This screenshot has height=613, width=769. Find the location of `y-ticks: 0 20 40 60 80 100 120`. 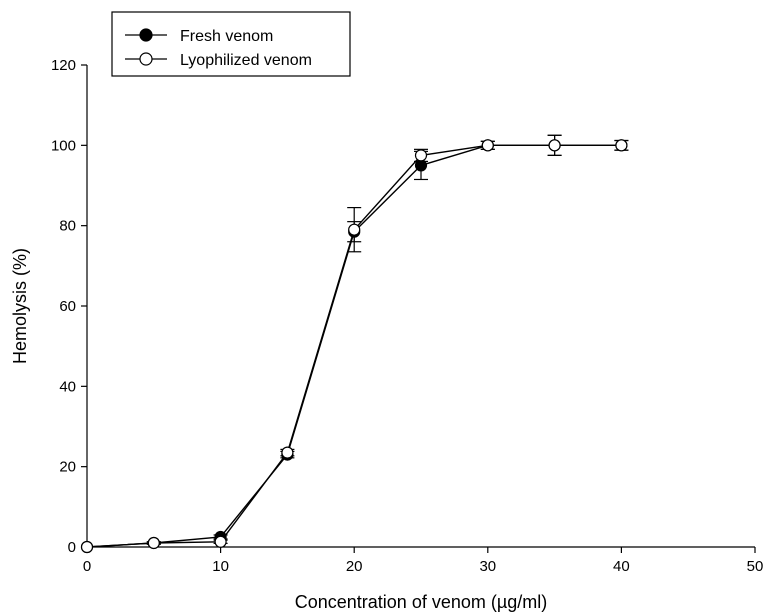

y-ticks: 0 20 40 60 80 100 120 is located at coordinates (69, 306).